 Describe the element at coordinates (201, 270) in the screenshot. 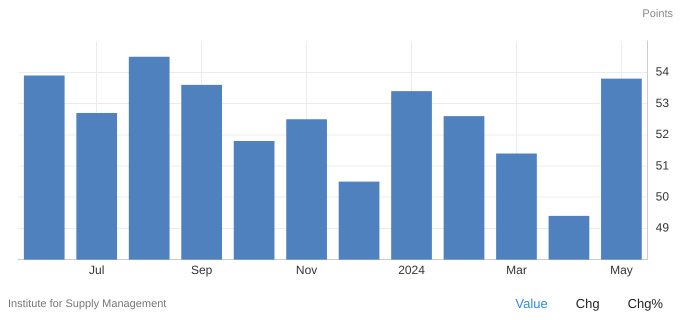

I see `x-tick-label: Sep` at that location.